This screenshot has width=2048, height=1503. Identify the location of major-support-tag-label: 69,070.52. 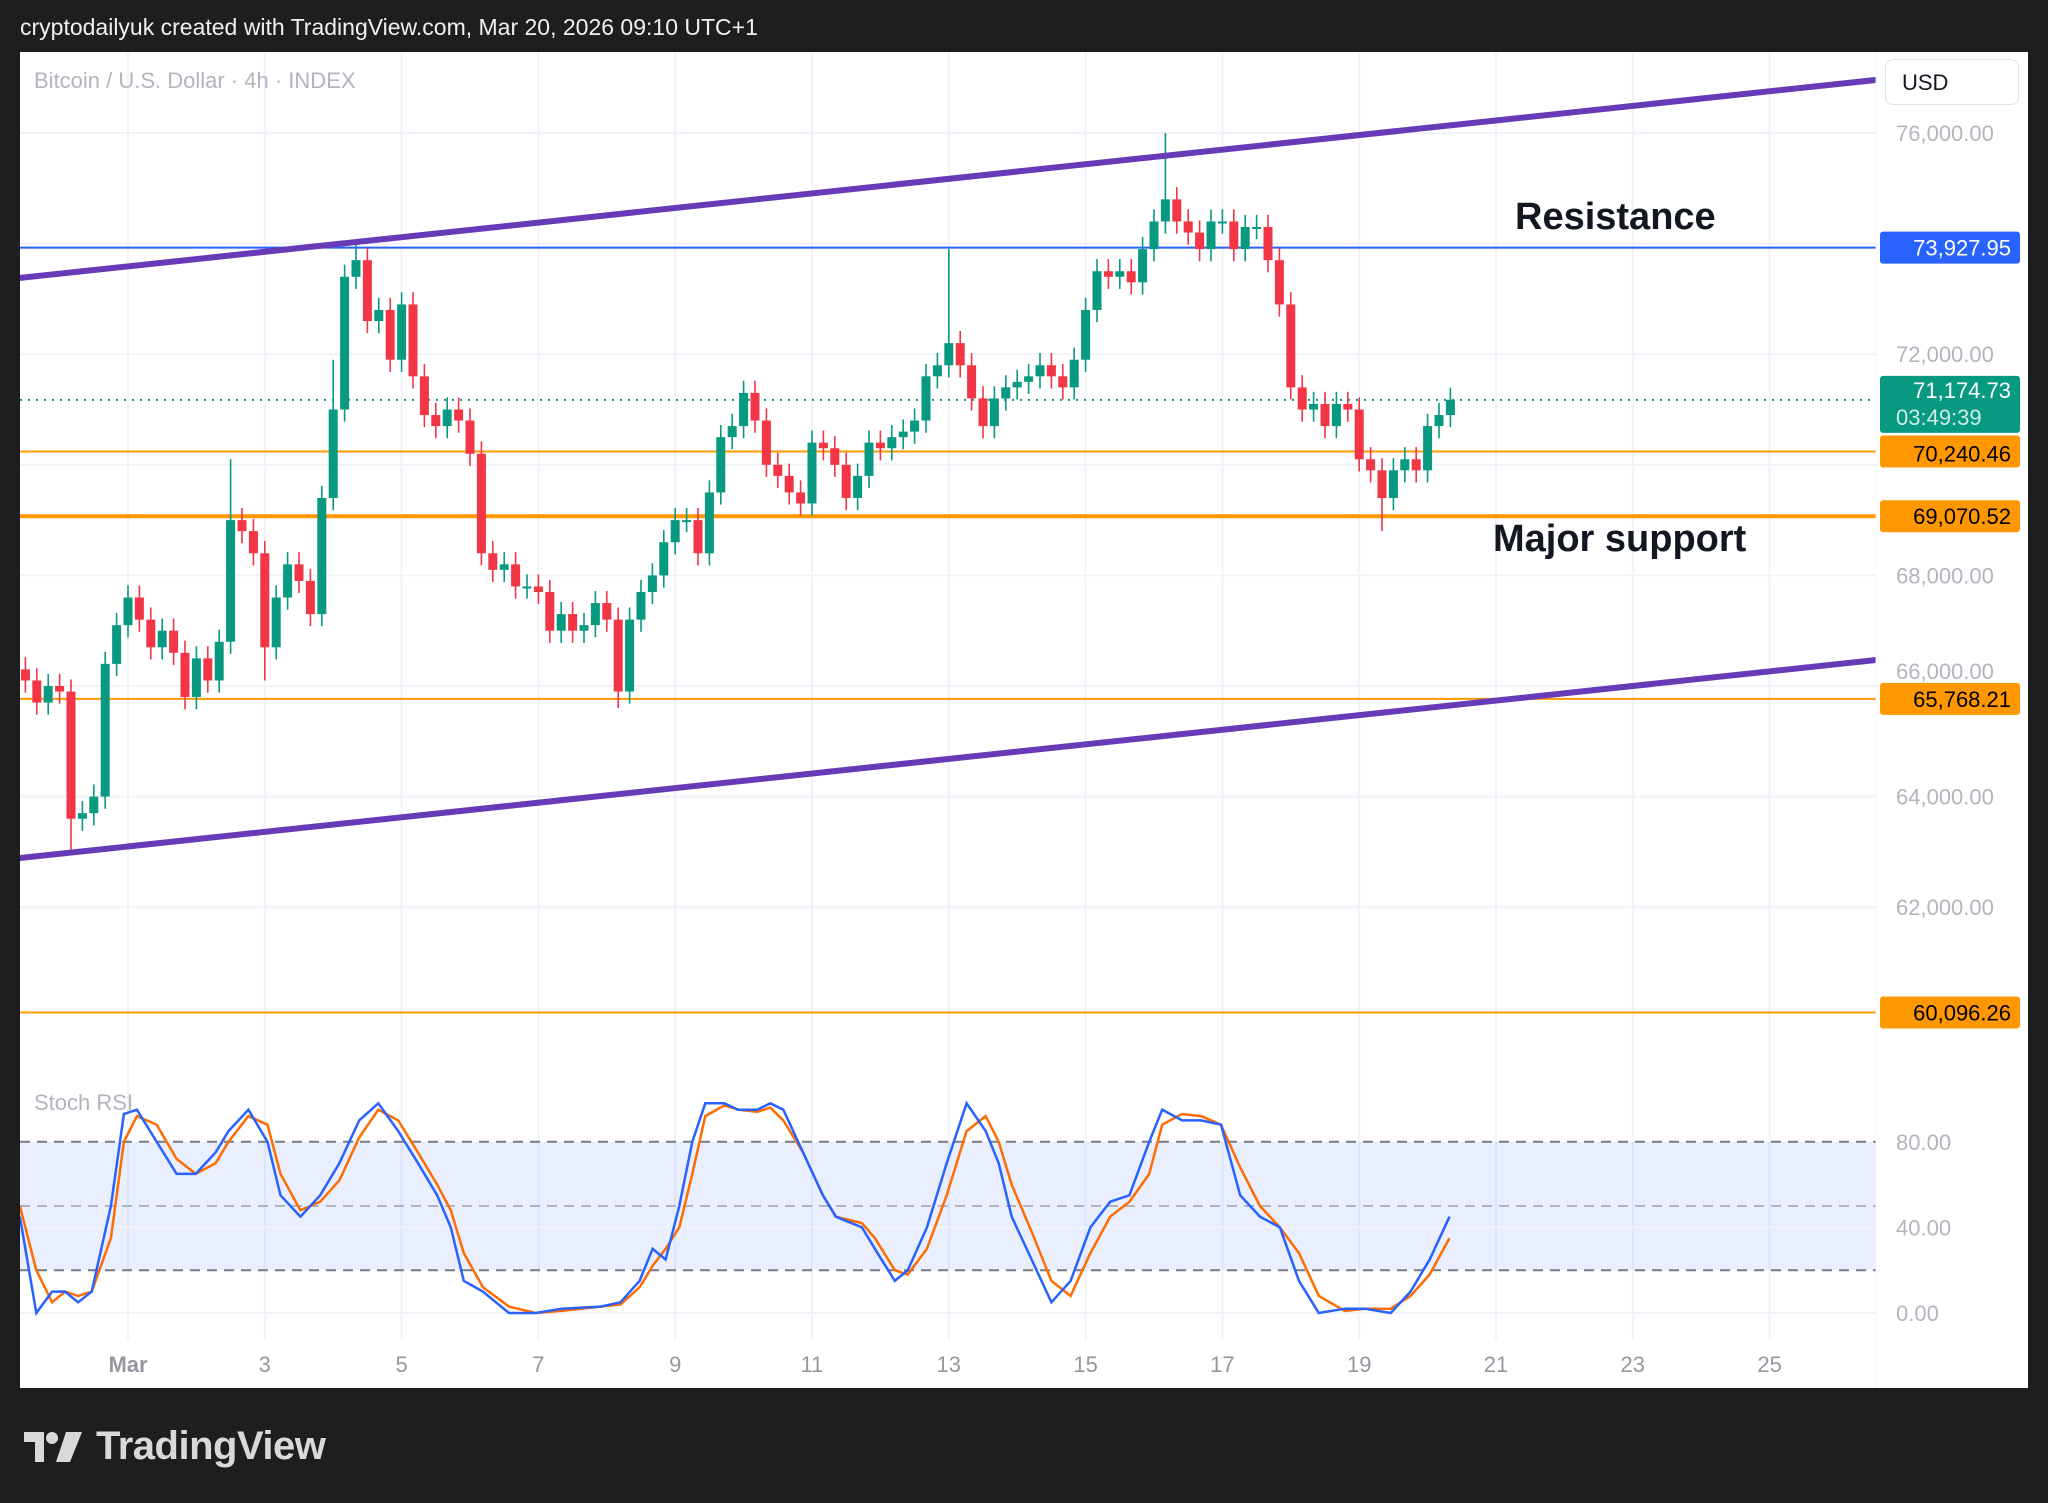
(1962, 516).